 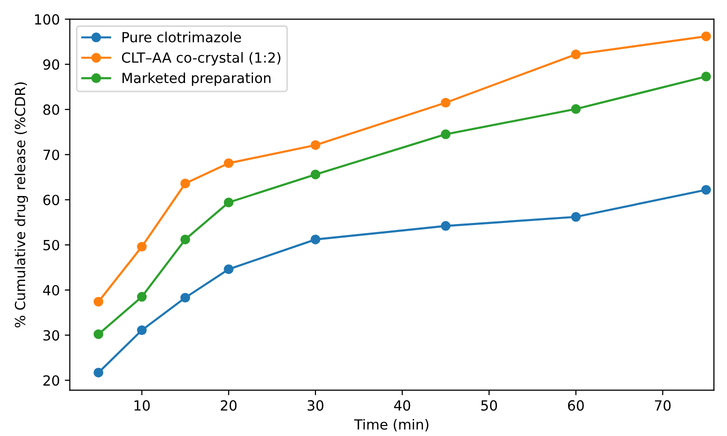 What do you see at coordinates (201, 59) in the screenshot?
I see `legend-label: CLT–AA co-crystal (1:2)` at bounding box center [201, 59].